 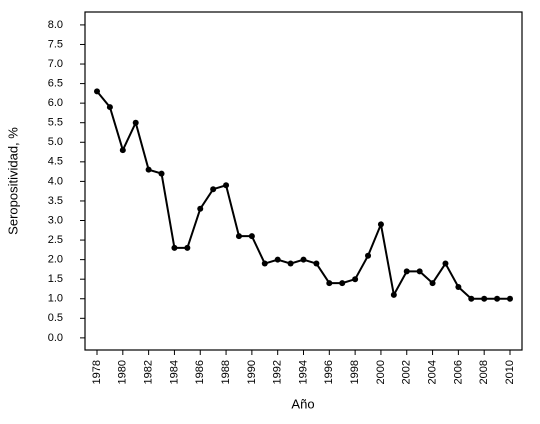 I want to click on x-tick-label: 1990, so click(x=252, y=372).